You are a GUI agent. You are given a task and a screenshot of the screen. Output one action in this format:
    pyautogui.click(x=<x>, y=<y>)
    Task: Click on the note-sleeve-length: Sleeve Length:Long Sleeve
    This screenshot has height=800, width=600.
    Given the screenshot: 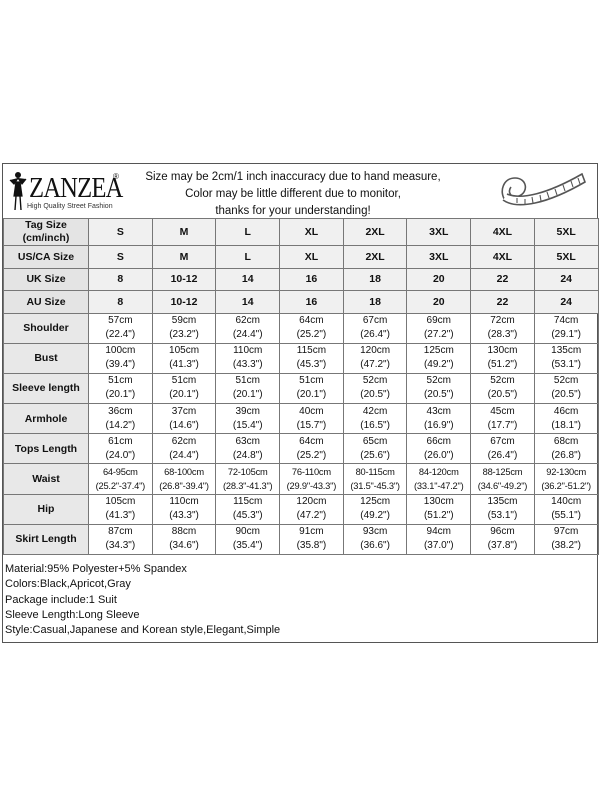 What is the action you would take?
    pyautogui.click(x=72, y=614)
    